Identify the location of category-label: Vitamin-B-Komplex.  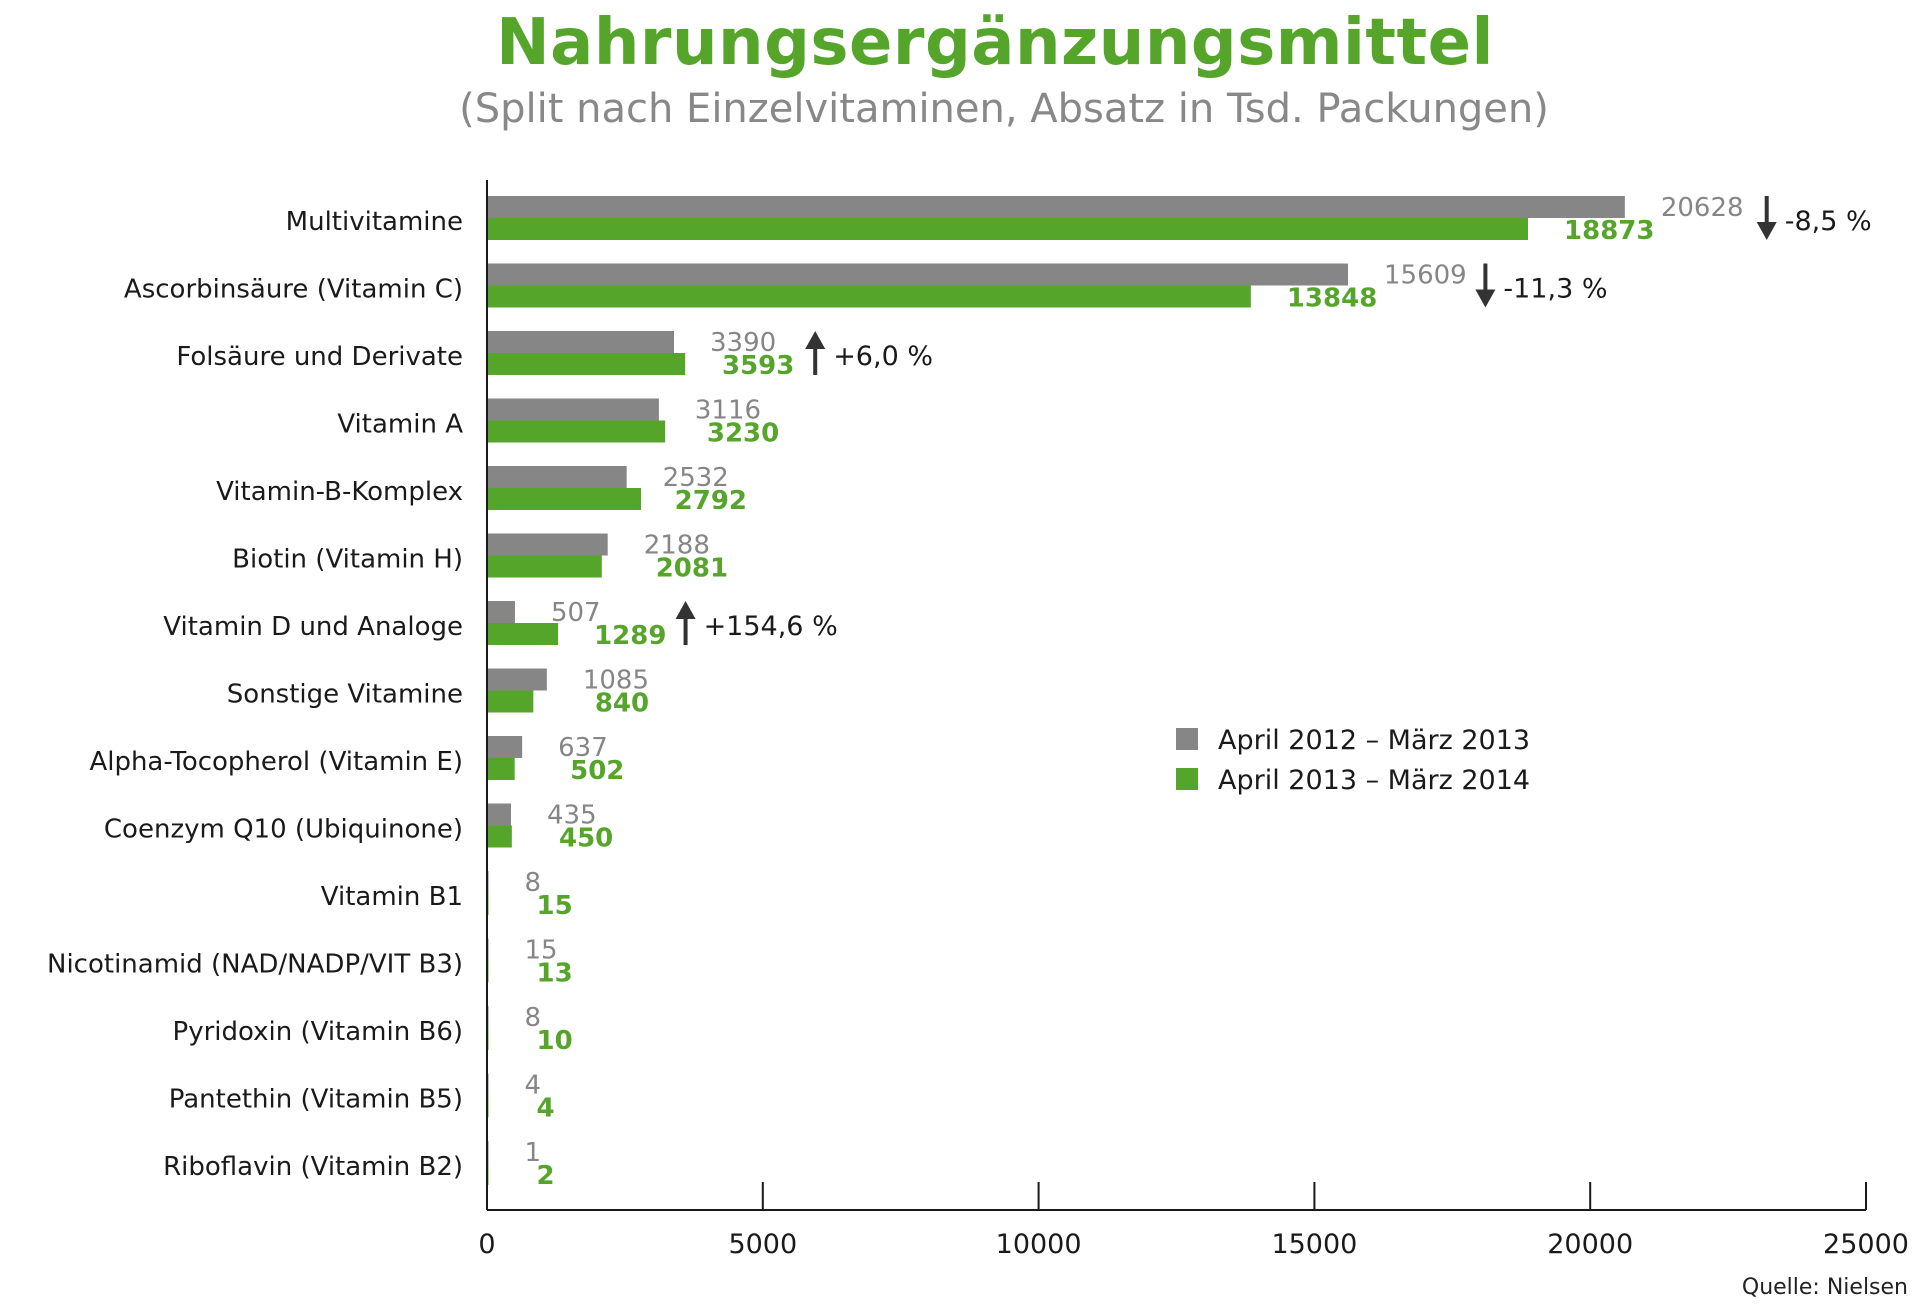
(339, 492).